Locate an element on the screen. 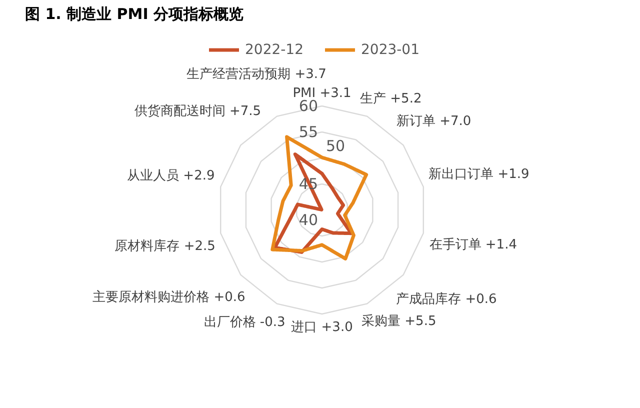  y-tick-label: 55 is located at coordinates (308, 132).